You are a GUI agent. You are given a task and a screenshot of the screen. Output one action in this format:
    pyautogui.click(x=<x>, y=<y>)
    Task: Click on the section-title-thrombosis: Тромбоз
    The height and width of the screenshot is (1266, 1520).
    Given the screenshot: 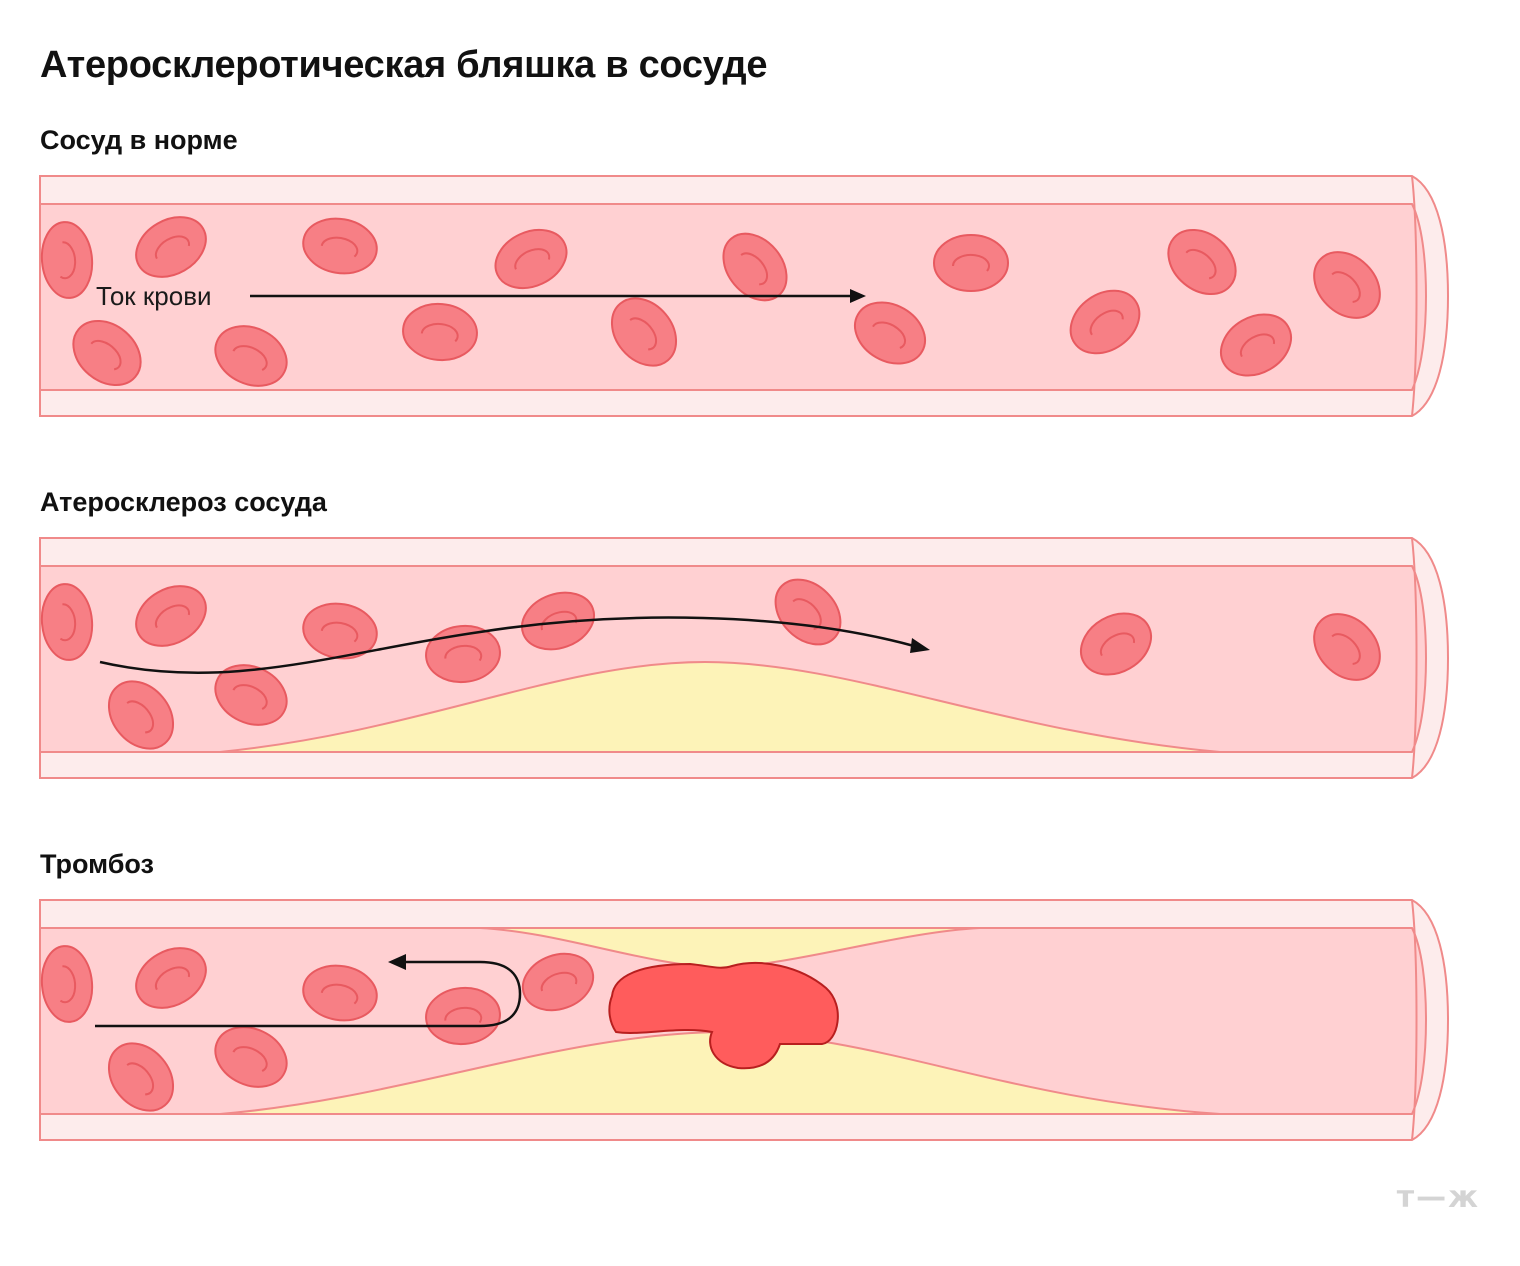 What is the action you would take?
    pyautogui.click(x=97, y=864)
    